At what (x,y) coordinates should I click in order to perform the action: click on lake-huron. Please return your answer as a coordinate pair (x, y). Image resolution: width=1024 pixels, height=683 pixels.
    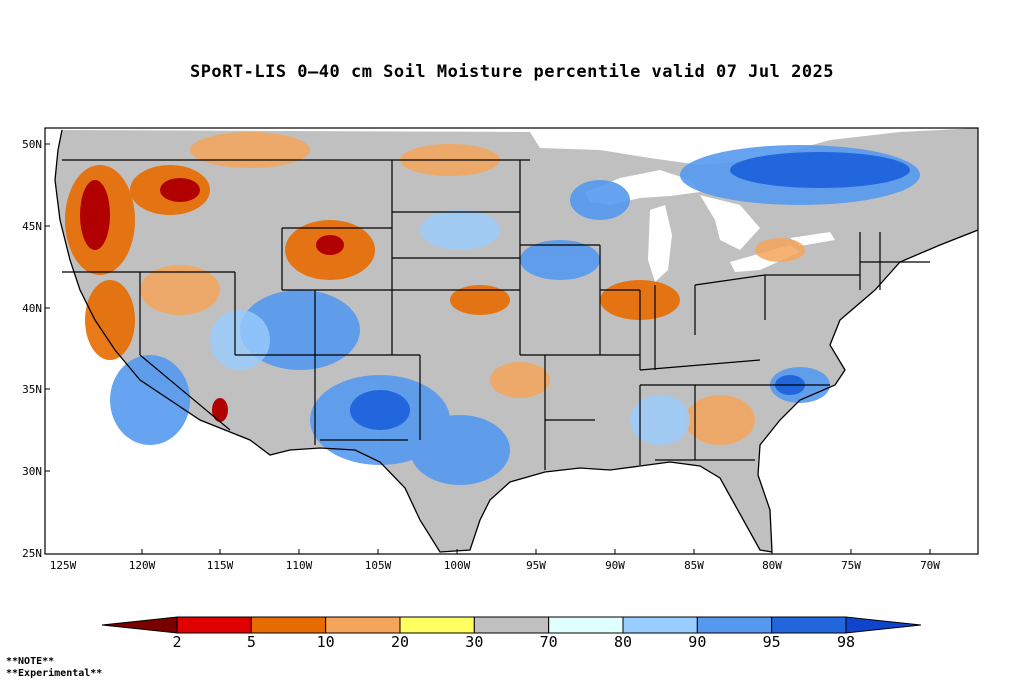
    Looking at the image, I should click on (730, 222).